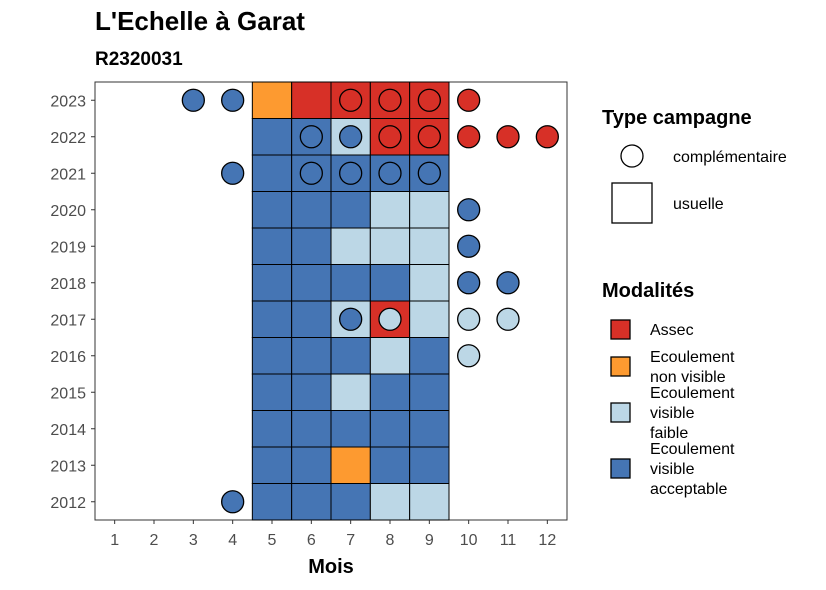 This screenshot has width=826, height=590. I want to click on y-tick-label-2022: 2022, so click(68, 138).